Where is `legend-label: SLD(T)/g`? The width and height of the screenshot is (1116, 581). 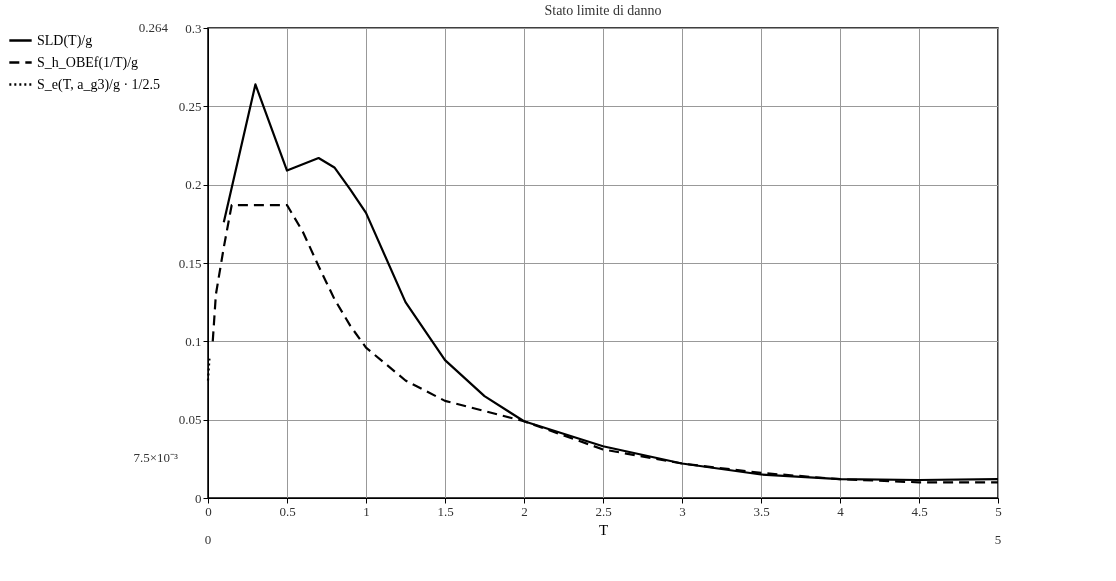 legend-label: SLD(T)/g is located at coordinates (65, 40).